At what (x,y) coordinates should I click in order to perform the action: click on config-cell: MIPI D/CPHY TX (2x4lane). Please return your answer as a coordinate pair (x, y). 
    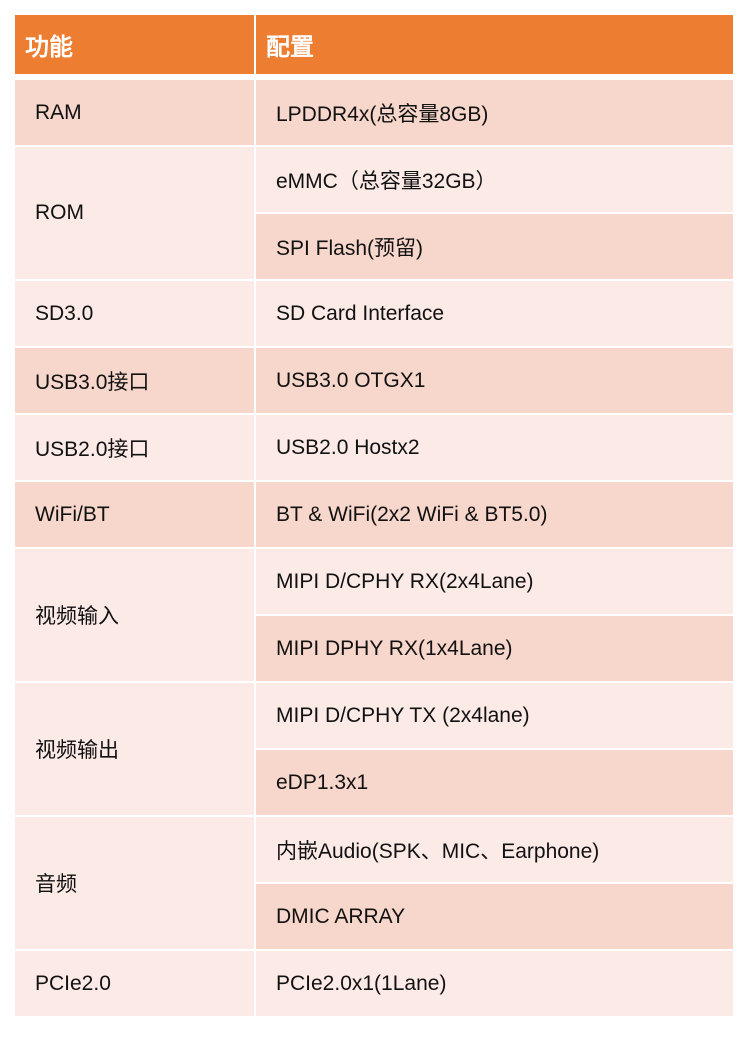
    Looking at the image, I should click on (494, 715).